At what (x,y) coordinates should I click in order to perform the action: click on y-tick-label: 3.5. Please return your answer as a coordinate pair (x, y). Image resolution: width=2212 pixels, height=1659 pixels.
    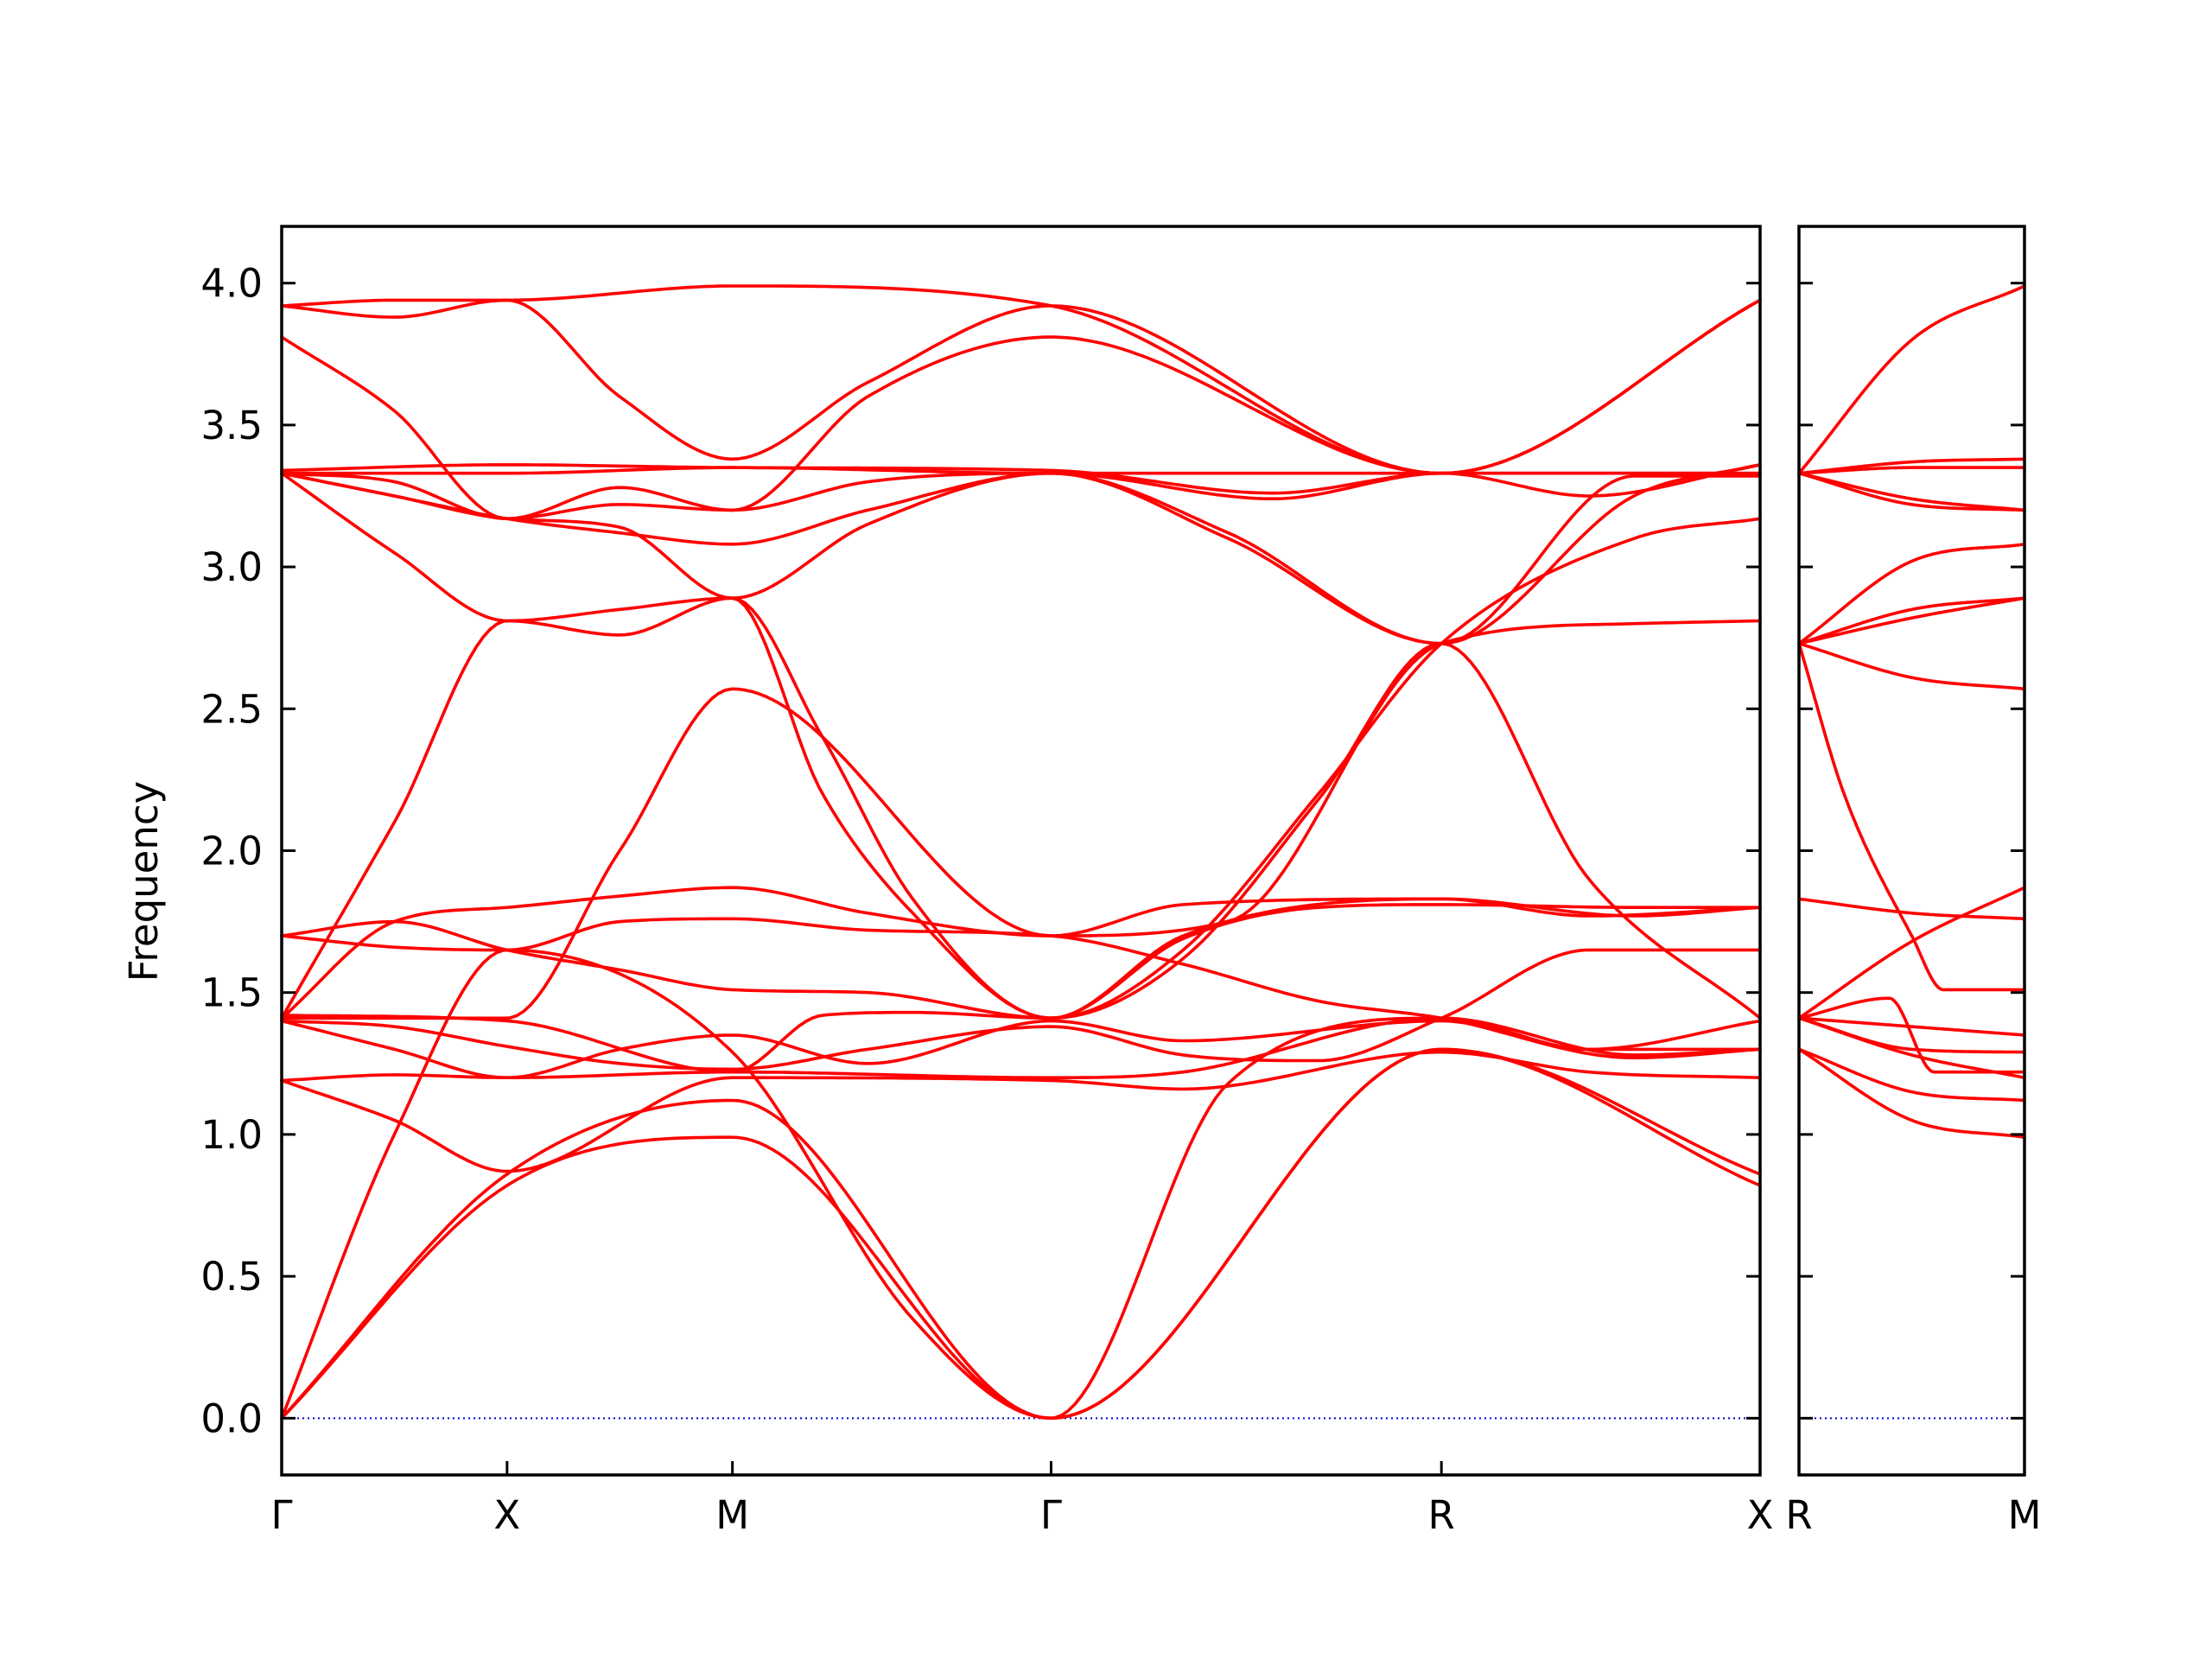
    Looking at the image, I should click on (232, 425).